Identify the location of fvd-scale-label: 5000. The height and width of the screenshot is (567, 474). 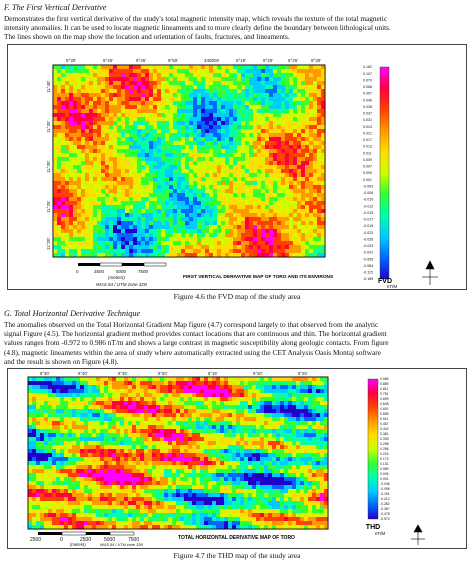
(121, 271).